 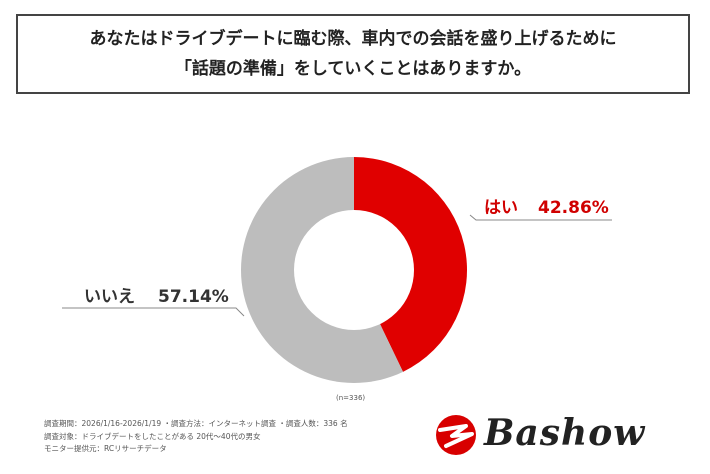 What do you see at coordinates (573, 208) in the screenshot?
I see `slice-label-yes-value: 42.86%` at bounding box center [573, 208].